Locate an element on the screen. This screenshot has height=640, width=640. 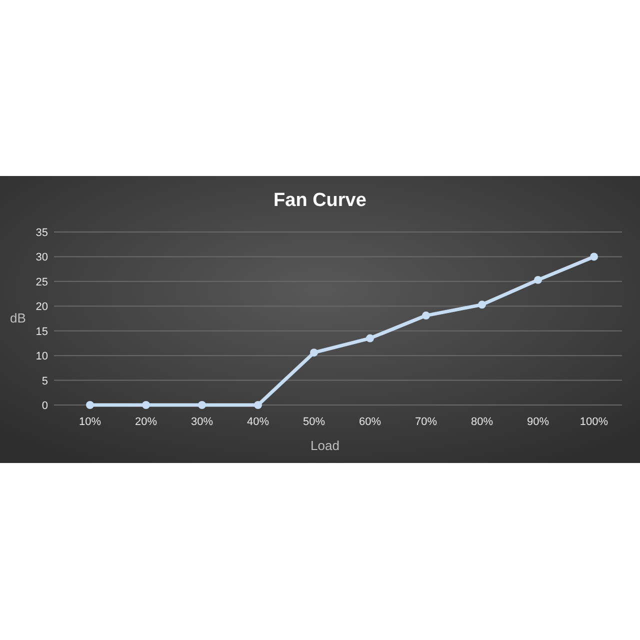
x-tick-label: 90% is located at coordinates (538, 422).